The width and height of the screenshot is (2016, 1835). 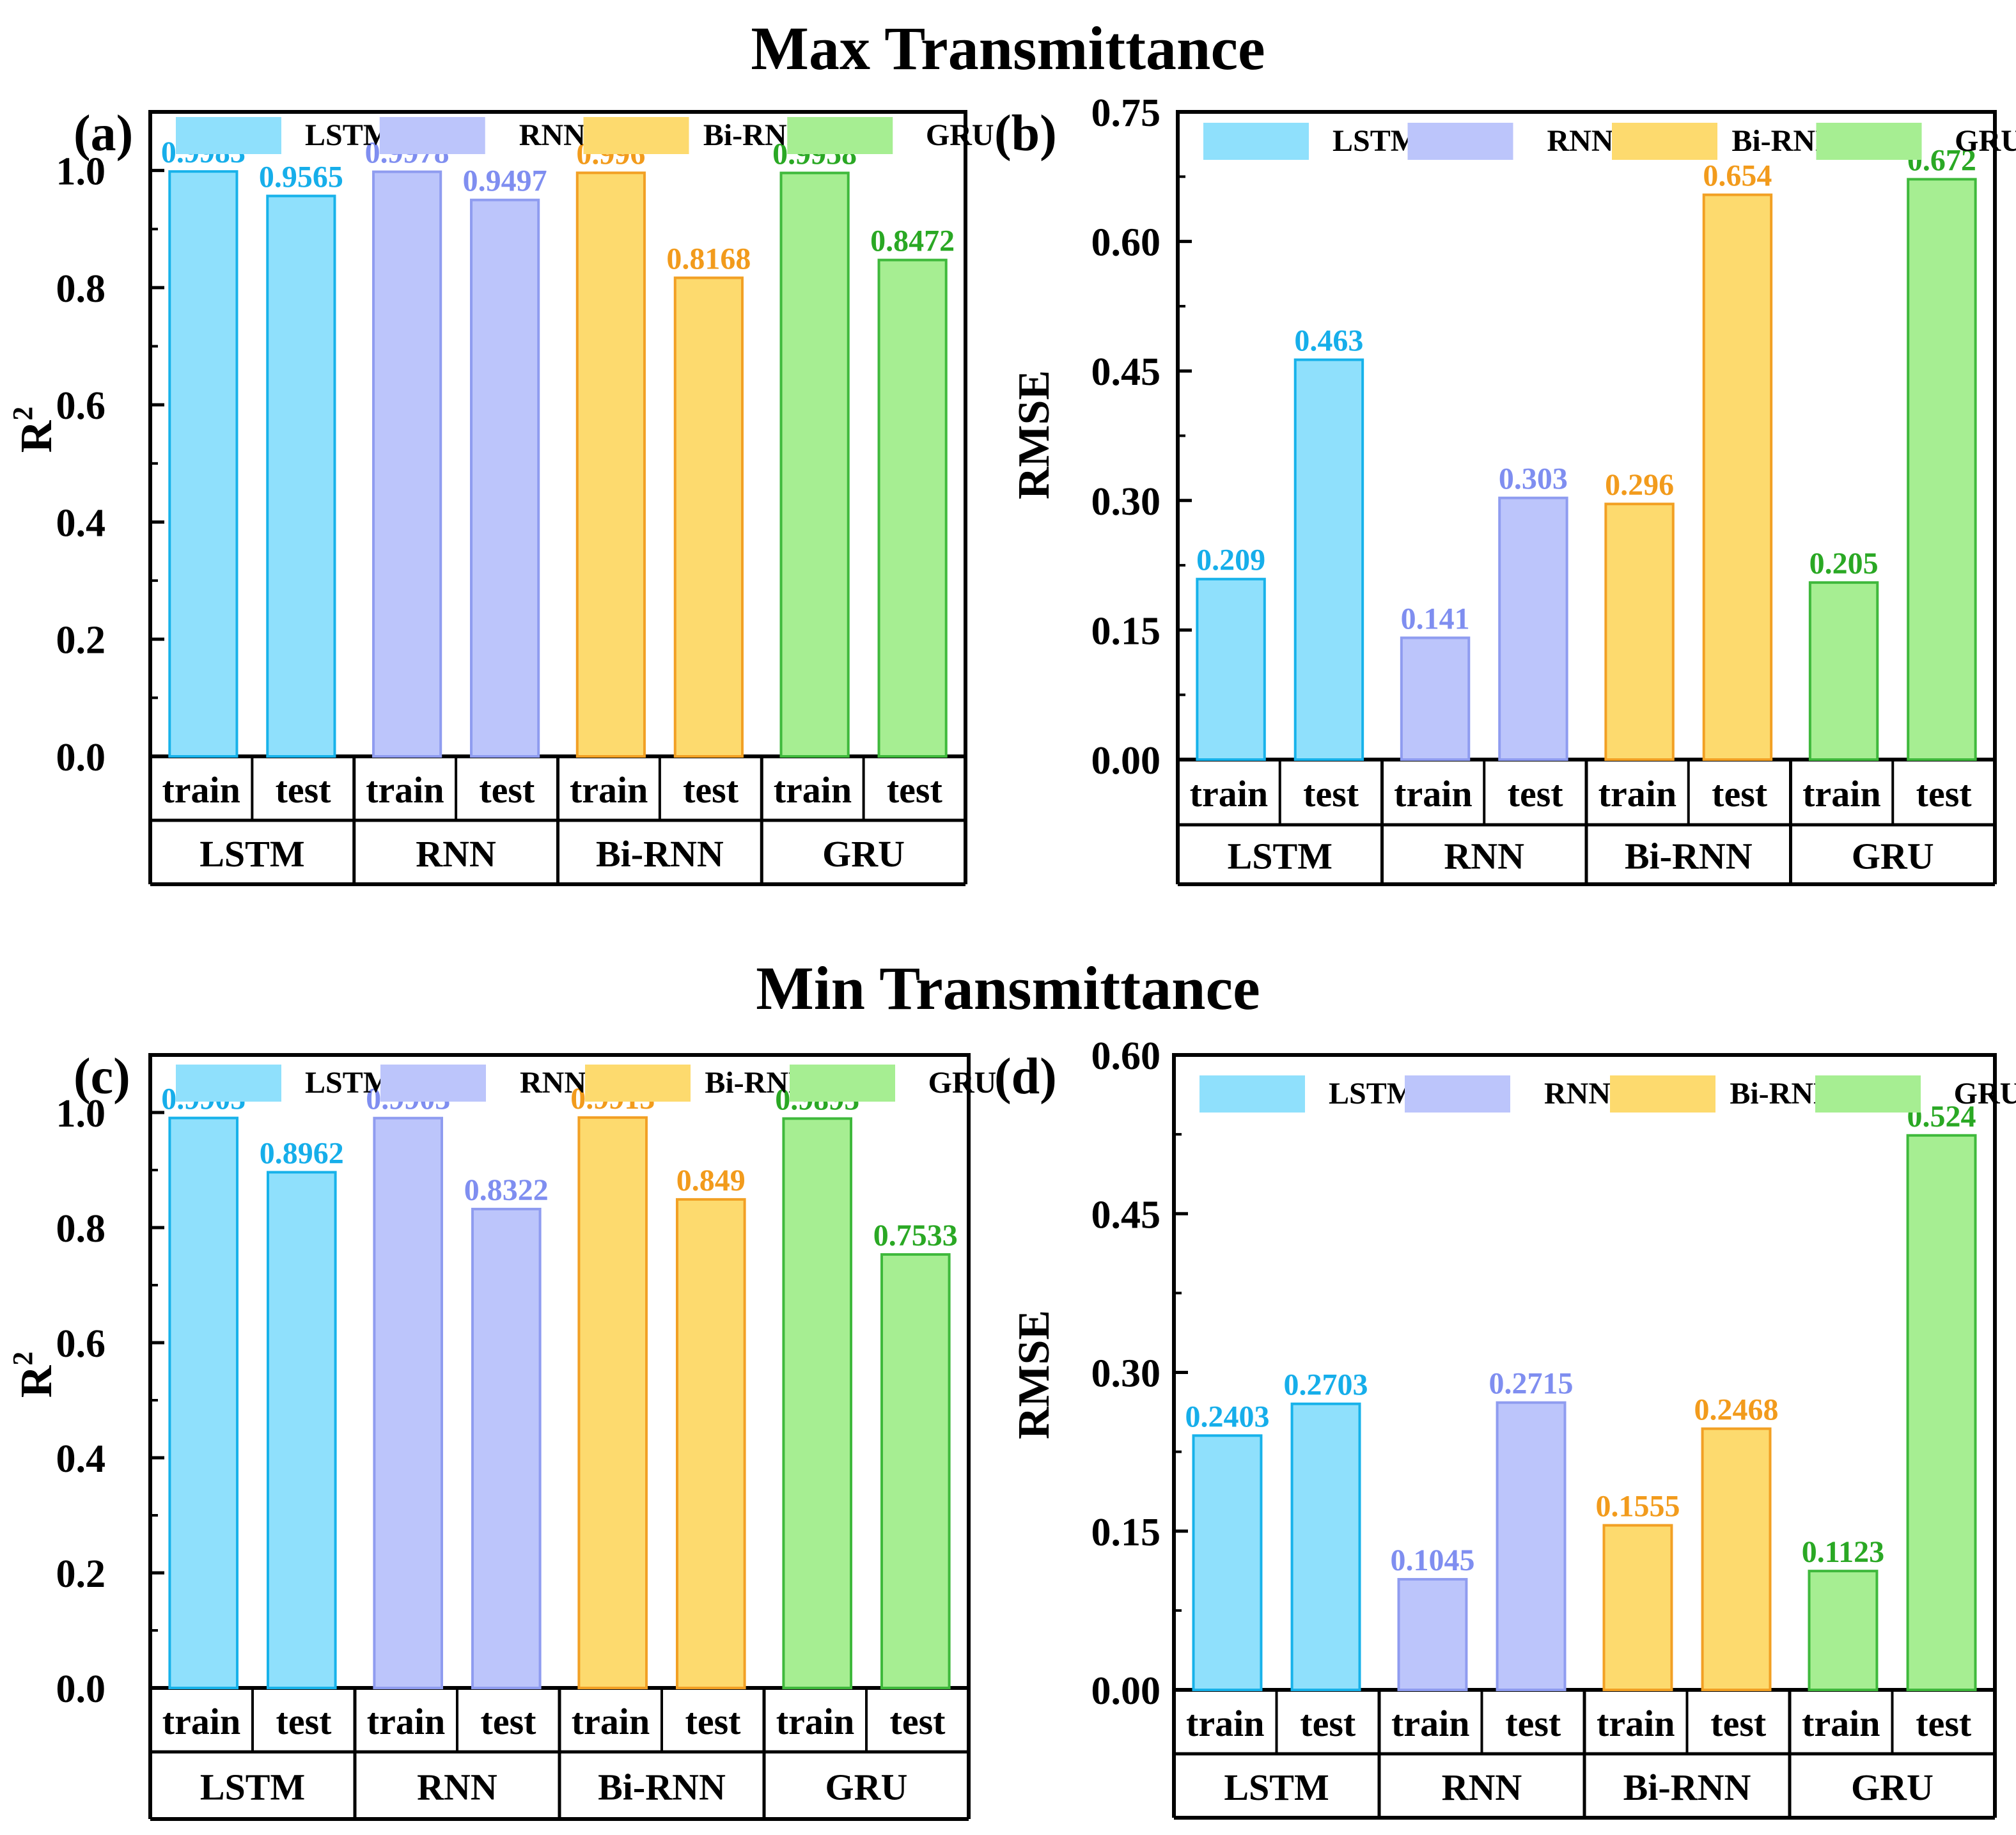 What do you see at coordinates (1126, 243) in the screenshot?
I see `y-tick-label: 0.60` at bounding box center [1126, 243].